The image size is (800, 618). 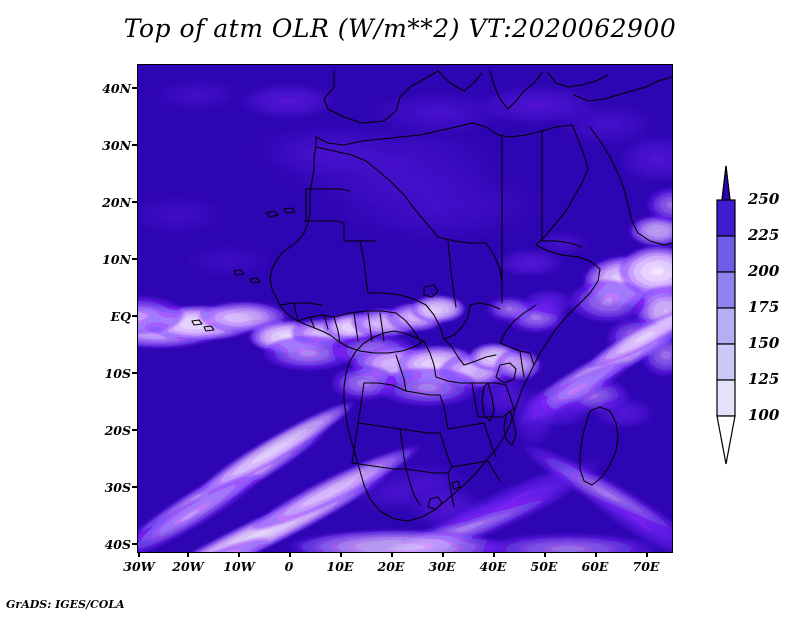 What do you see at coordinates (442, 566) in the screenshot?
I see `xtick-label-30e: 30E` at bounding box center [442, 566].